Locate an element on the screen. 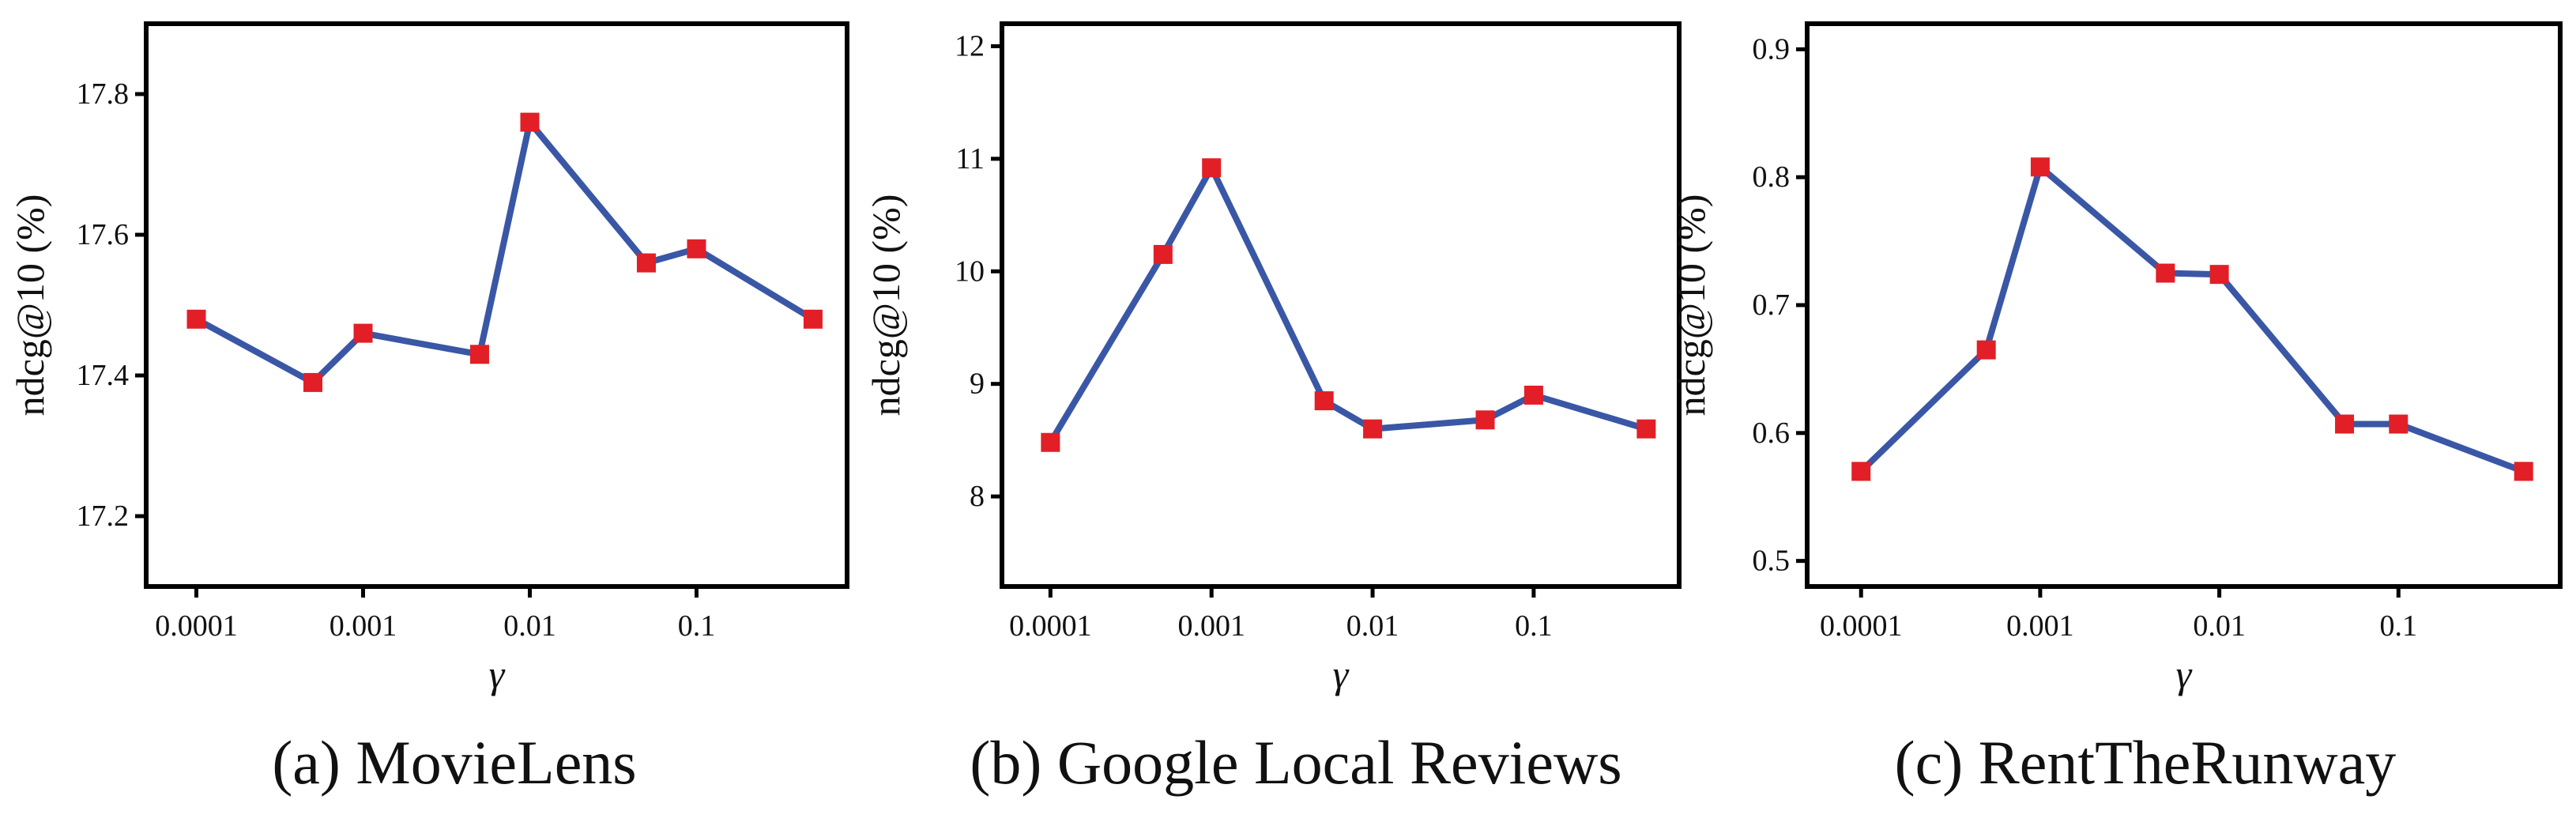 The height and width of the screenshot is (826, 2576). chart-0-y-tick-label: 17.6 is located at coordinates (103, 234).